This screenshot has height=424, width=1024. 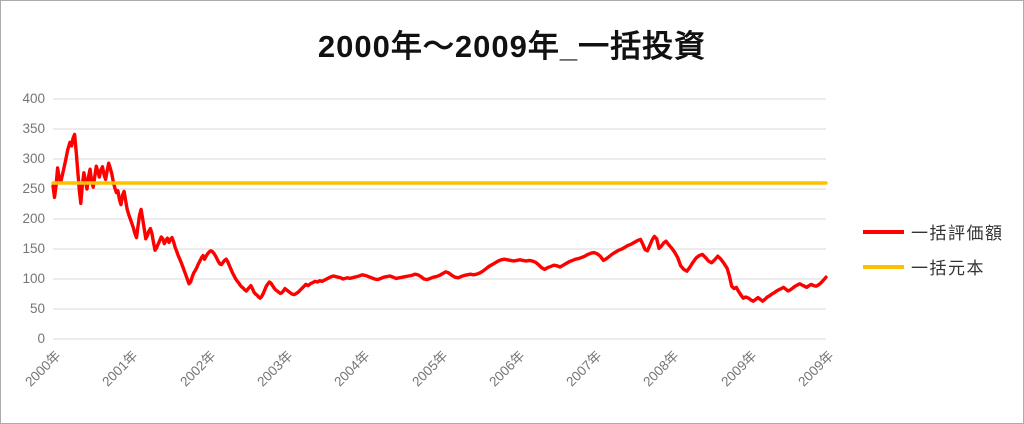 What do you see at coordinates (33, 218) in the screenshot?
I see `y-axis-label: 200` at bounding box center [33, 218].